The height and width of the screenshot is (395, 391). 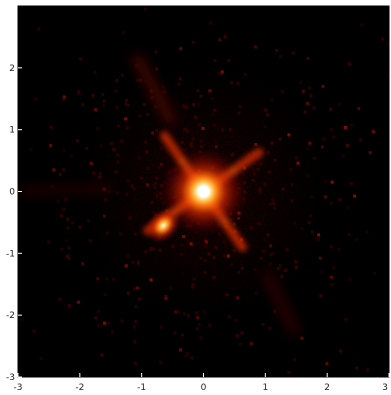 What do you see at coordinates (10, 316) in the screenshot?
I see `y-tick-label: -2` at bounding box center [10, 316].